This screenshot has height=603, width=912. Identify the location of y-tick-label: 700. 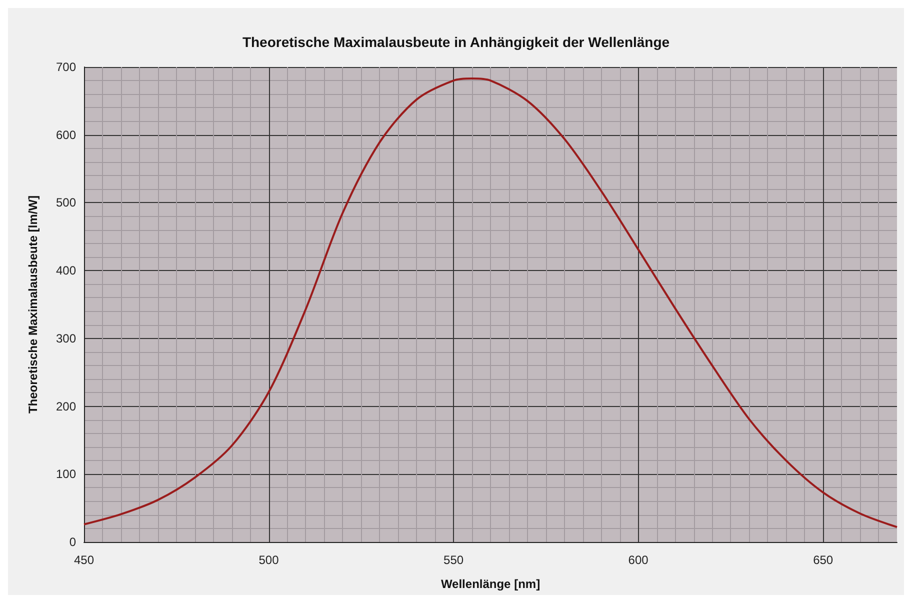
(66, 67).